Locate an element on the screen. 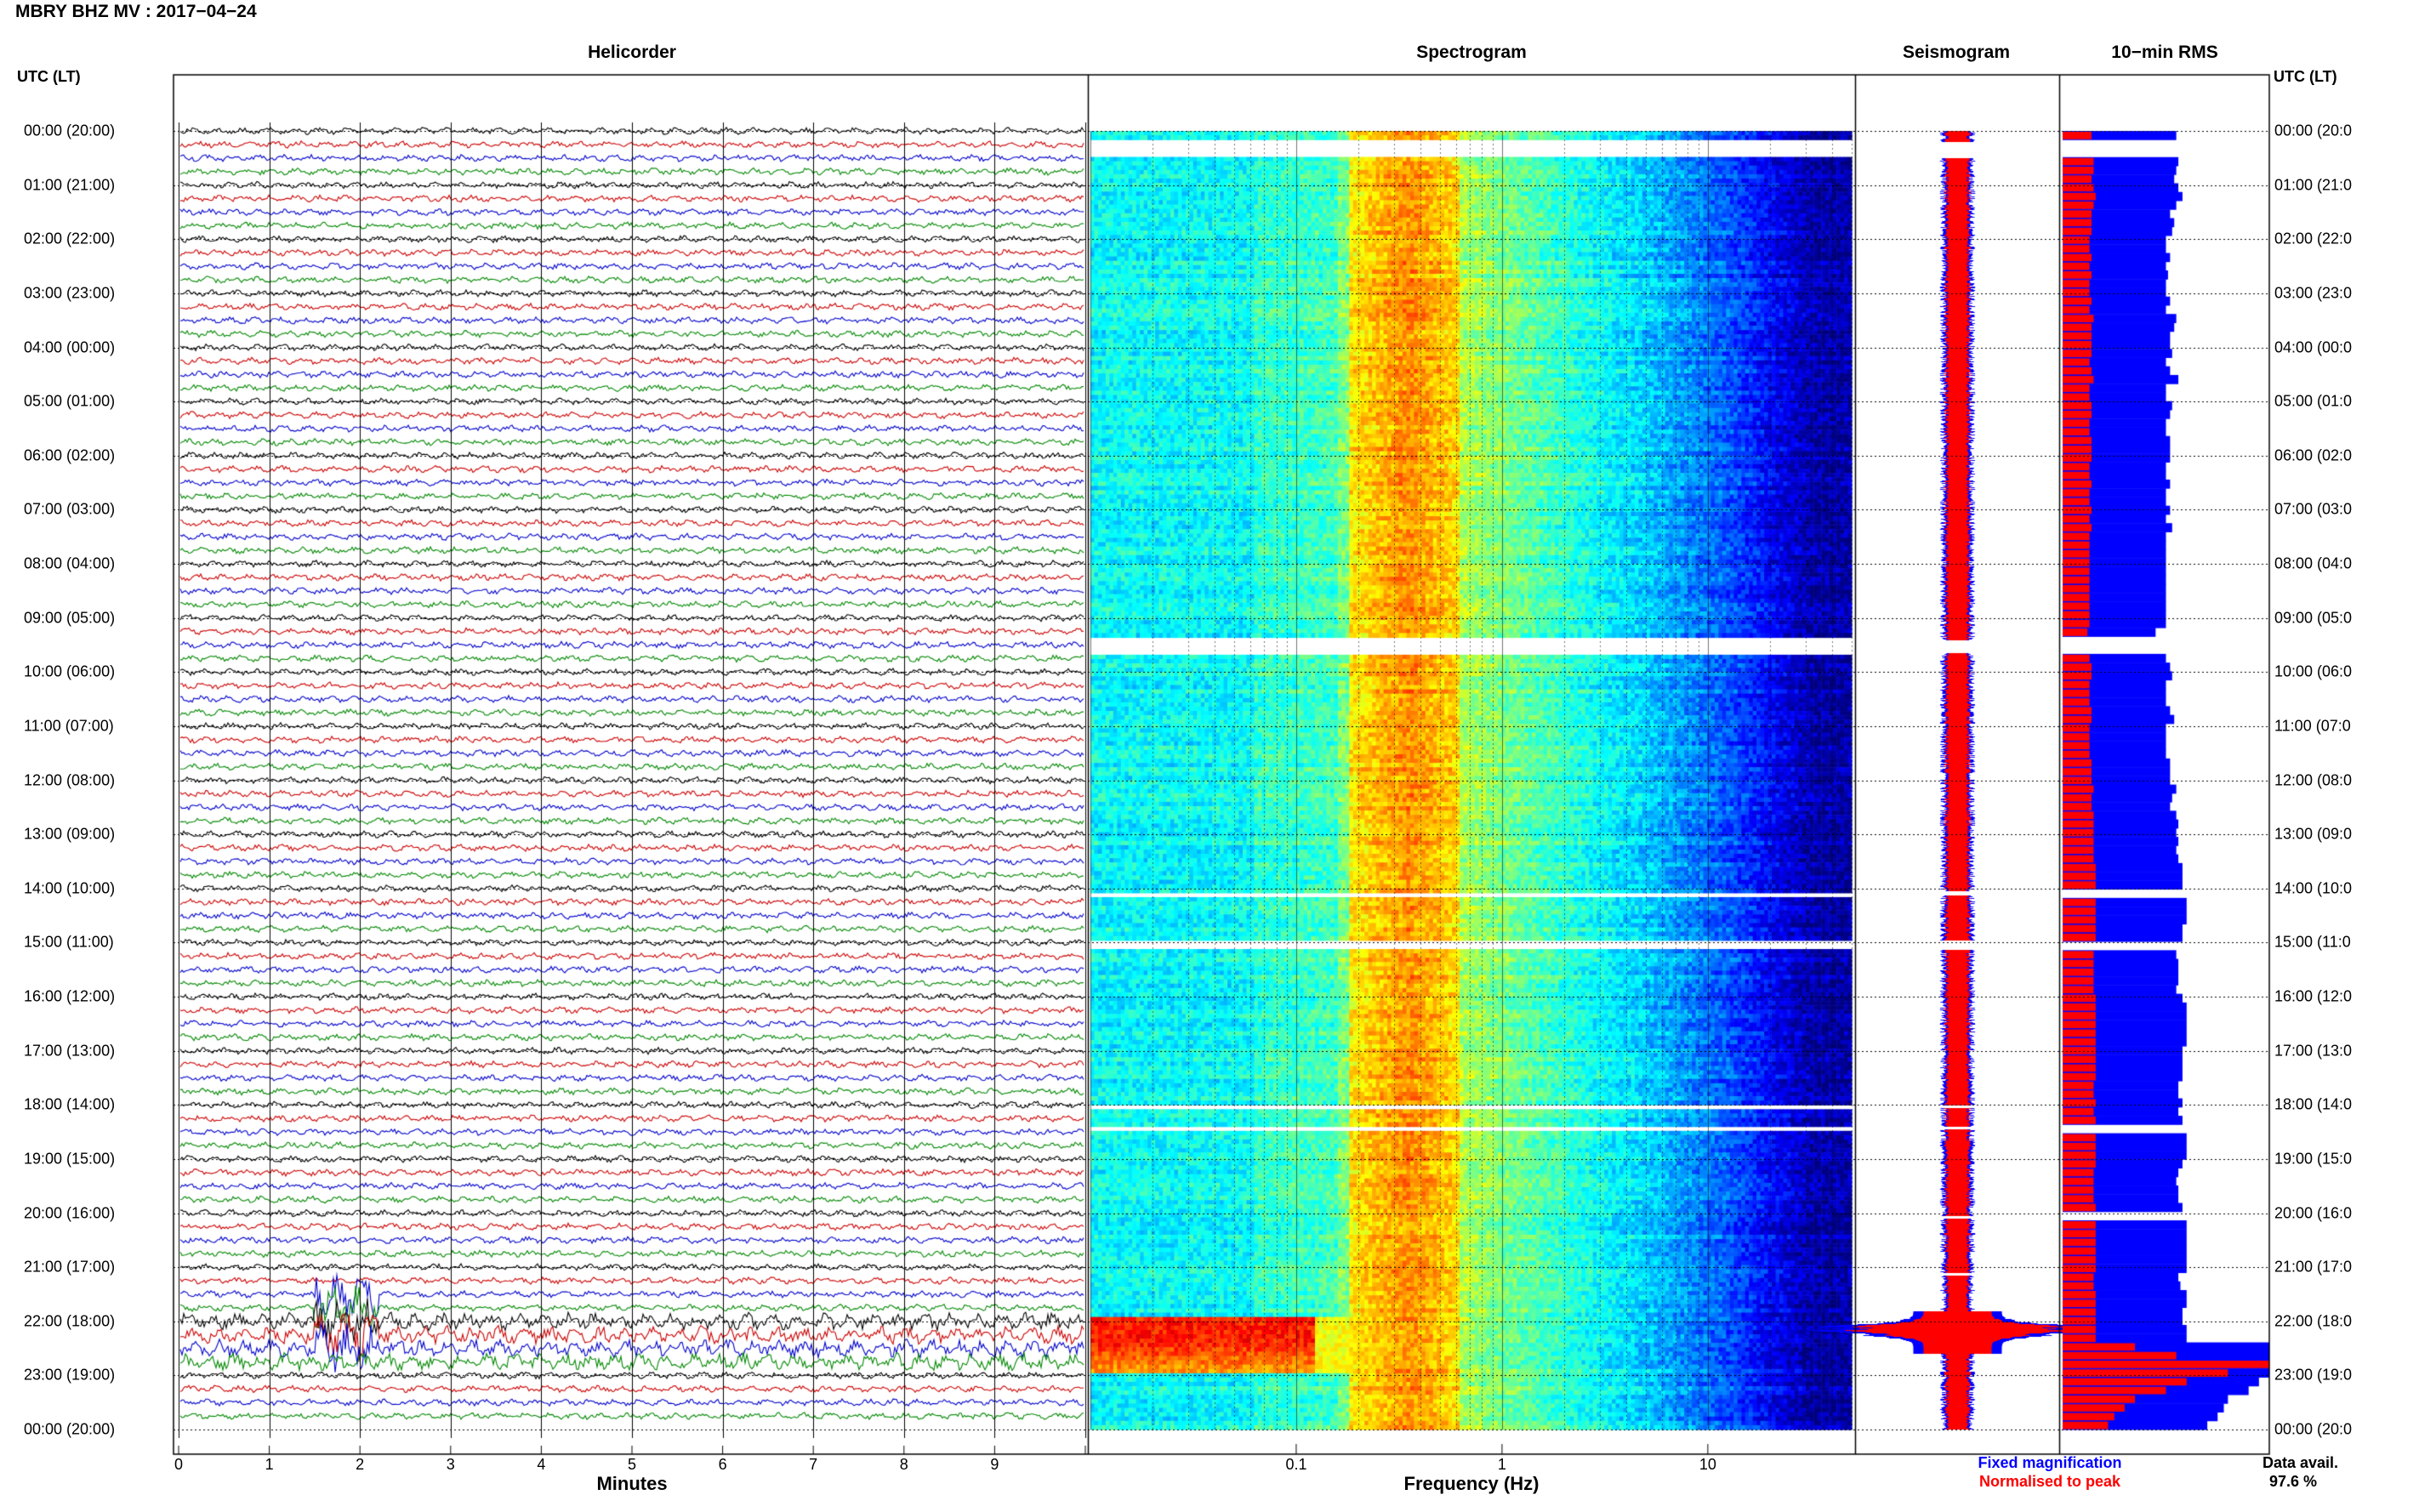 Image resolution: width=2419 pixels, height=1512 pixels. time-label-right: 09:00 (05:0 is located at coordinates (2313, 618).